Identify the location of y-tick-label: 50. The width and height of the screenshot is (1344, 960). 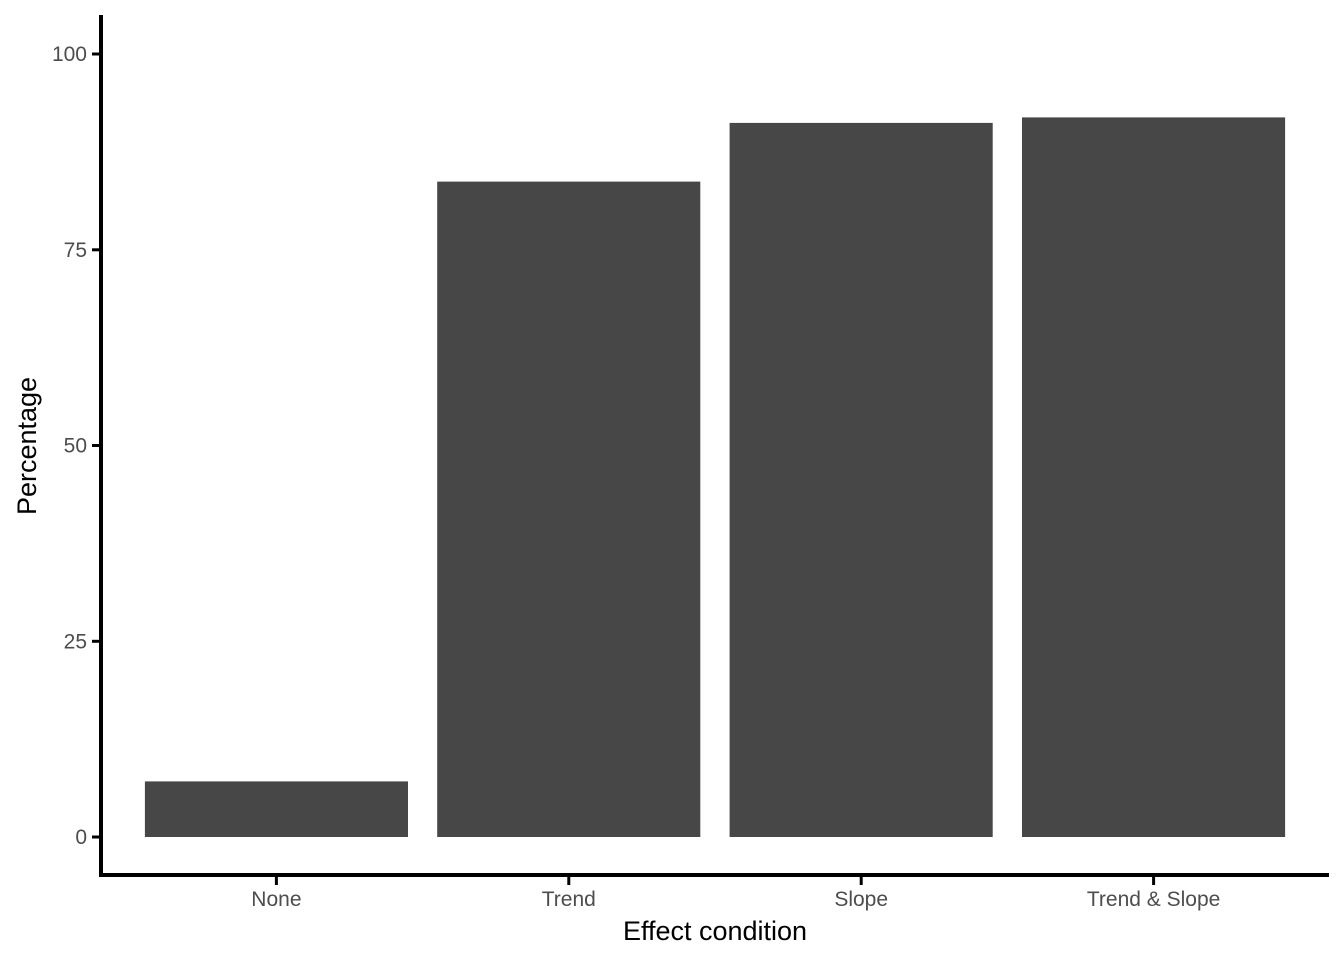
(75, 446).